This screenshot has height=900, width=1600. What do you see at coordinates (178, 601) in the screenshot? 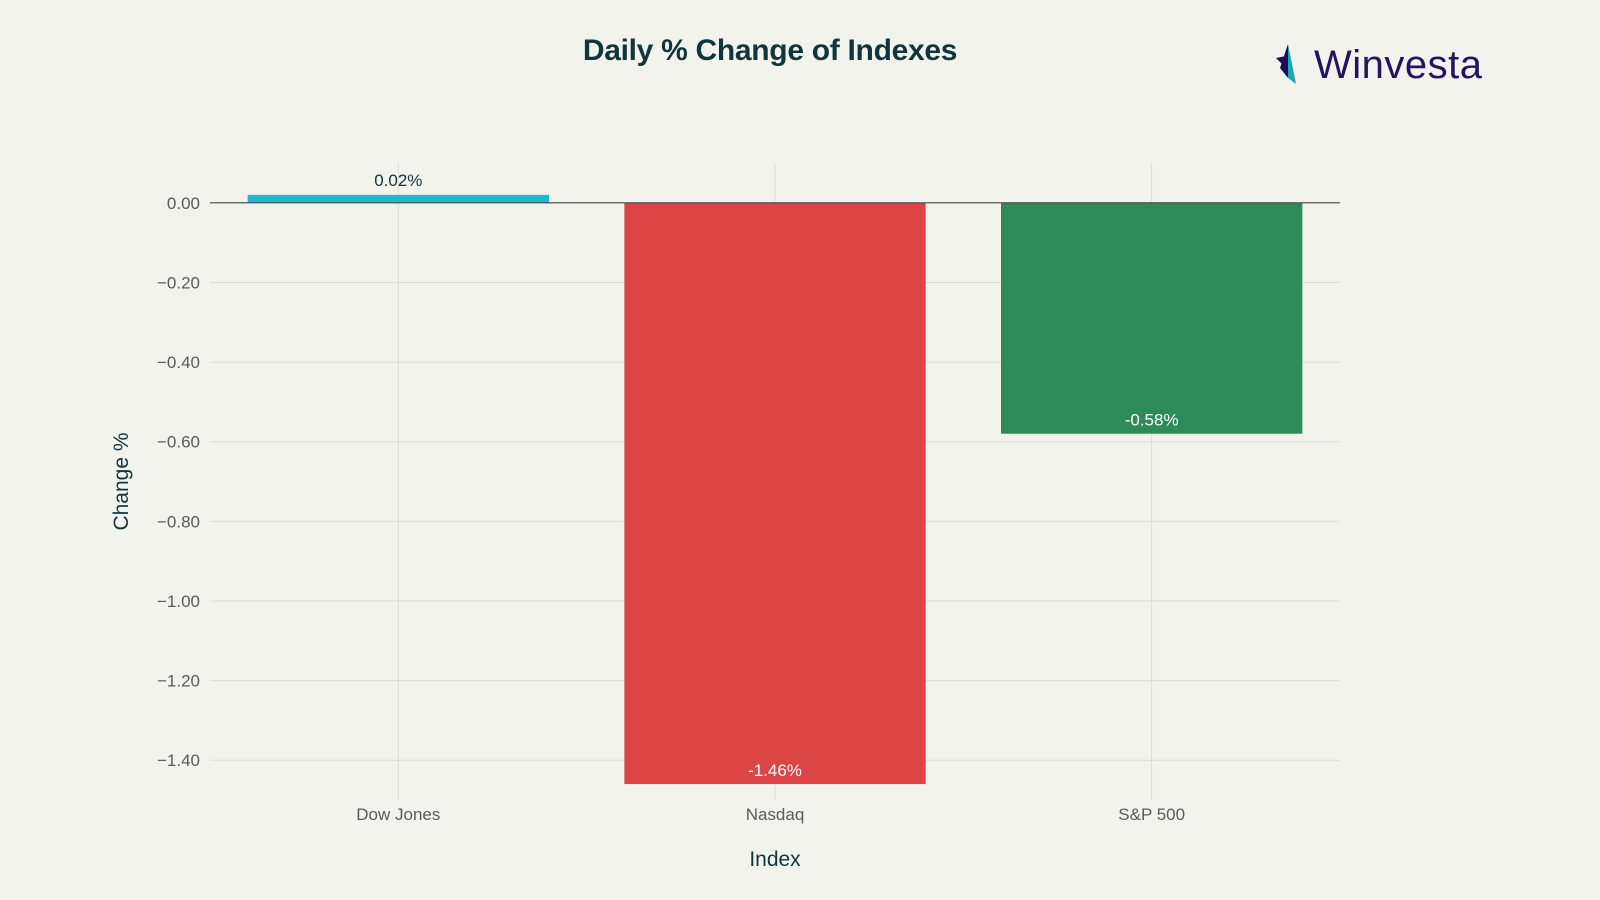
I see `y-tick-label: −1.00` at bounding box center [178, 601].